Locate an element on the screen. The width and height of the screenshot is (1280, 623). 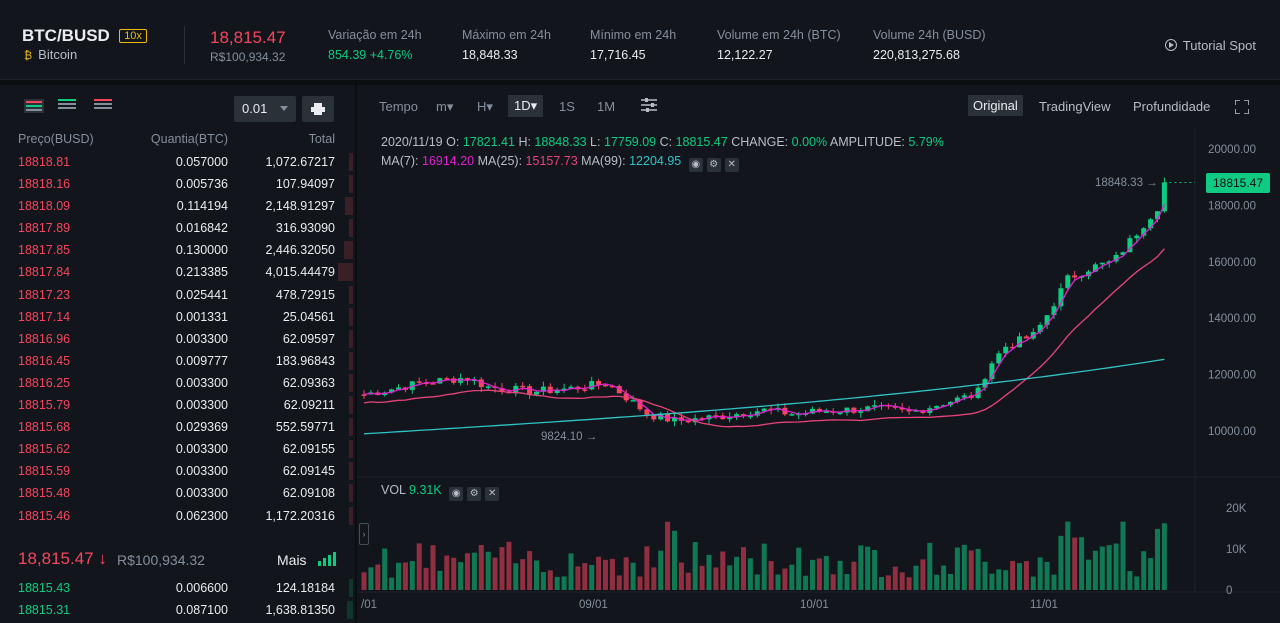
pair-name: BTC/BUSD is located at coordinates (66, 35).